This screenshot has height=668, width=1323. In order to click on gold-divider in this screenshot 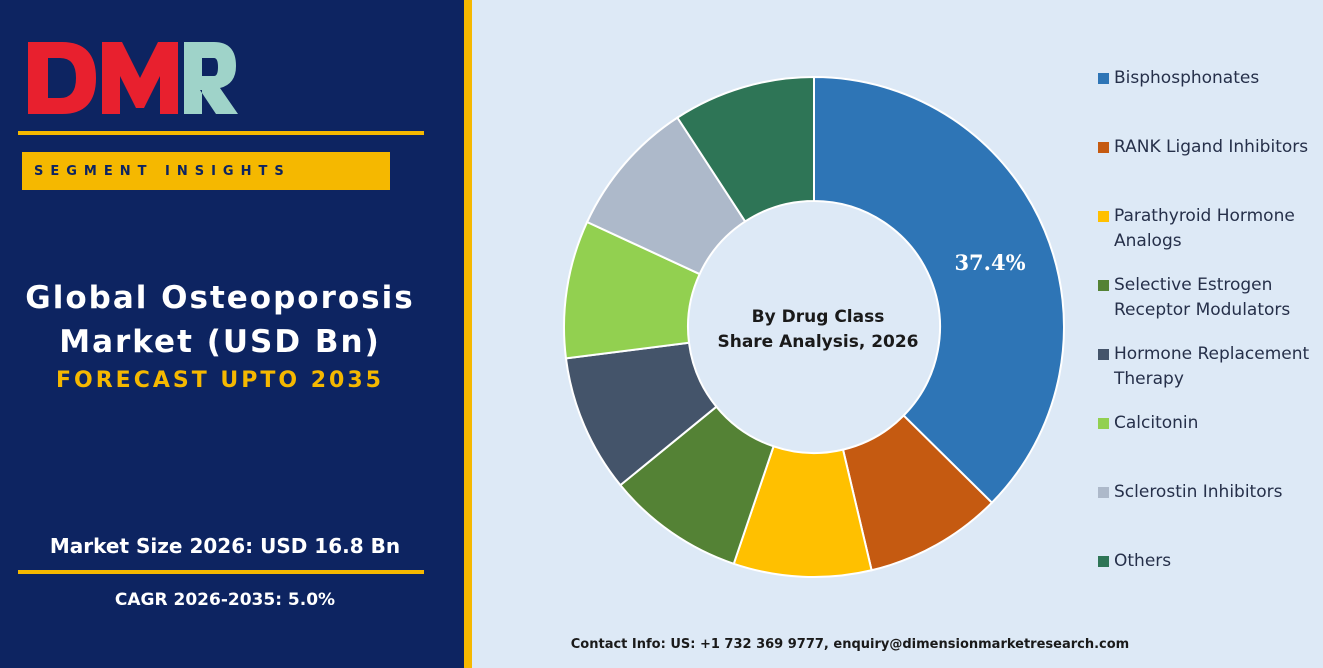, I will do `click(468, 334)`.